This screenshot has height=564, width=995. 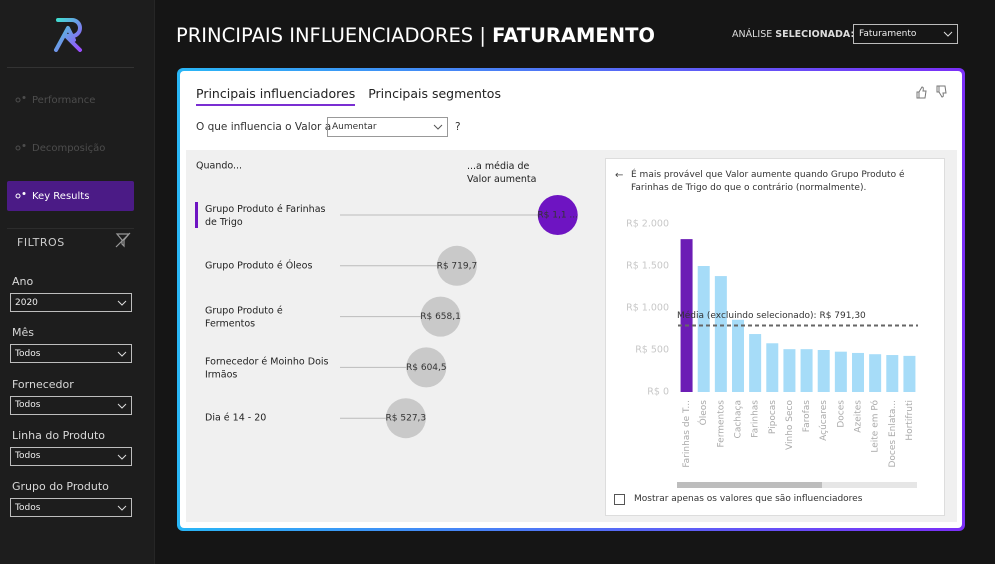 I want to click on x-tick-label: Farinhas, so click(x=756, y=419).